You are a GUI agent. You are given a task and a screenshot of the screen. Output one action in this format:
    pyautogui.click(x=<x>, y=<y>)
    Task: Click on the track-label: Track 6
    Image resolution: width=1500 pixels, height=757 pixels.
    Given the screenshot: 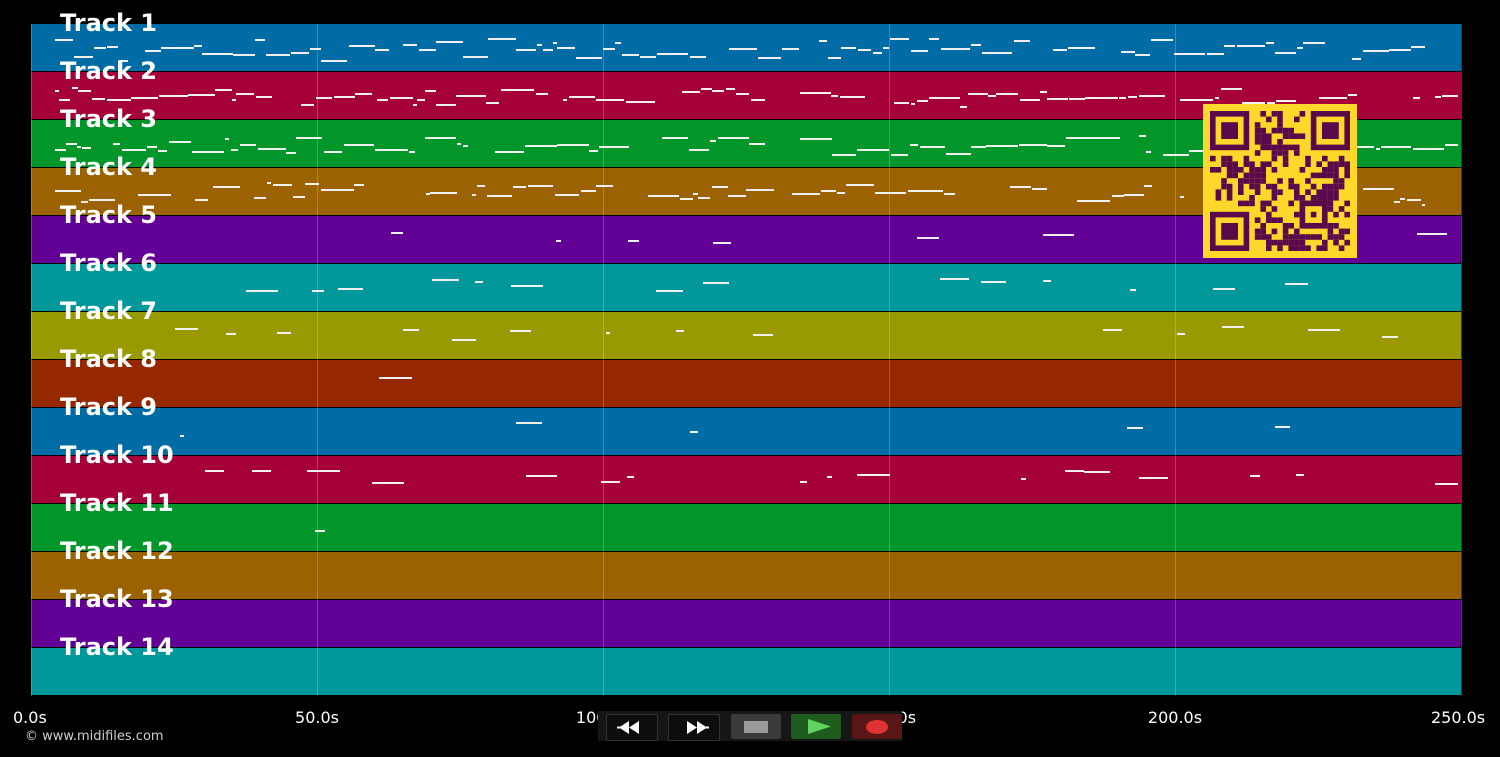 What is the action you would take?
    pyautogui.click(x=109, y=263)
    